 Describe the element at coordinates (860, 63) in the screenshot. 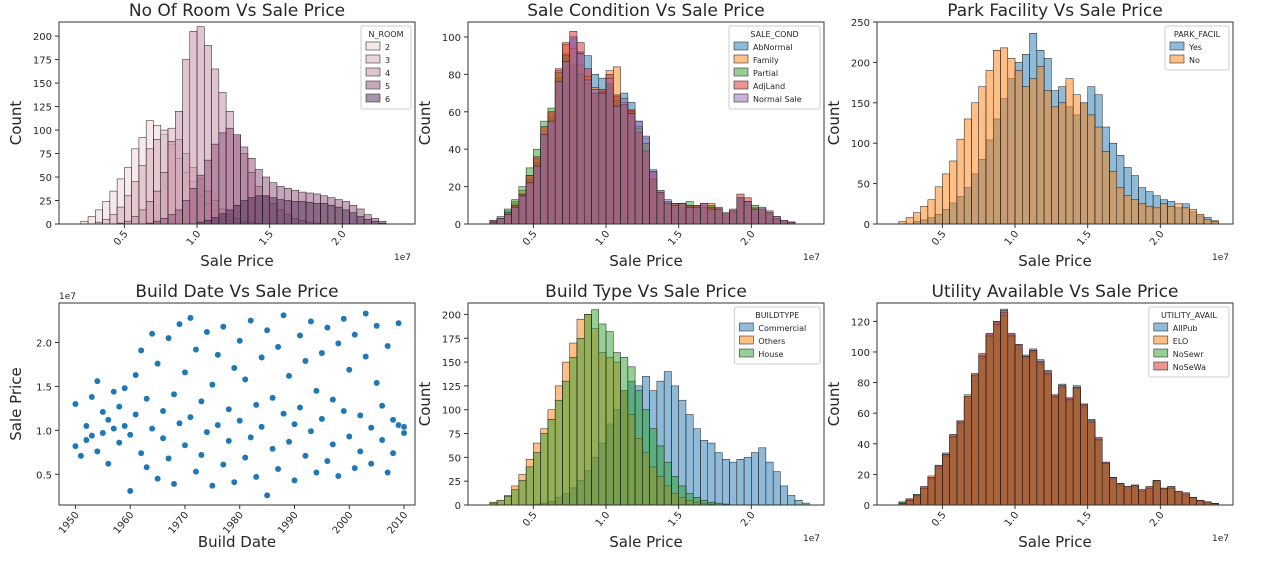

I see `y-tick-label: 200` at that location.